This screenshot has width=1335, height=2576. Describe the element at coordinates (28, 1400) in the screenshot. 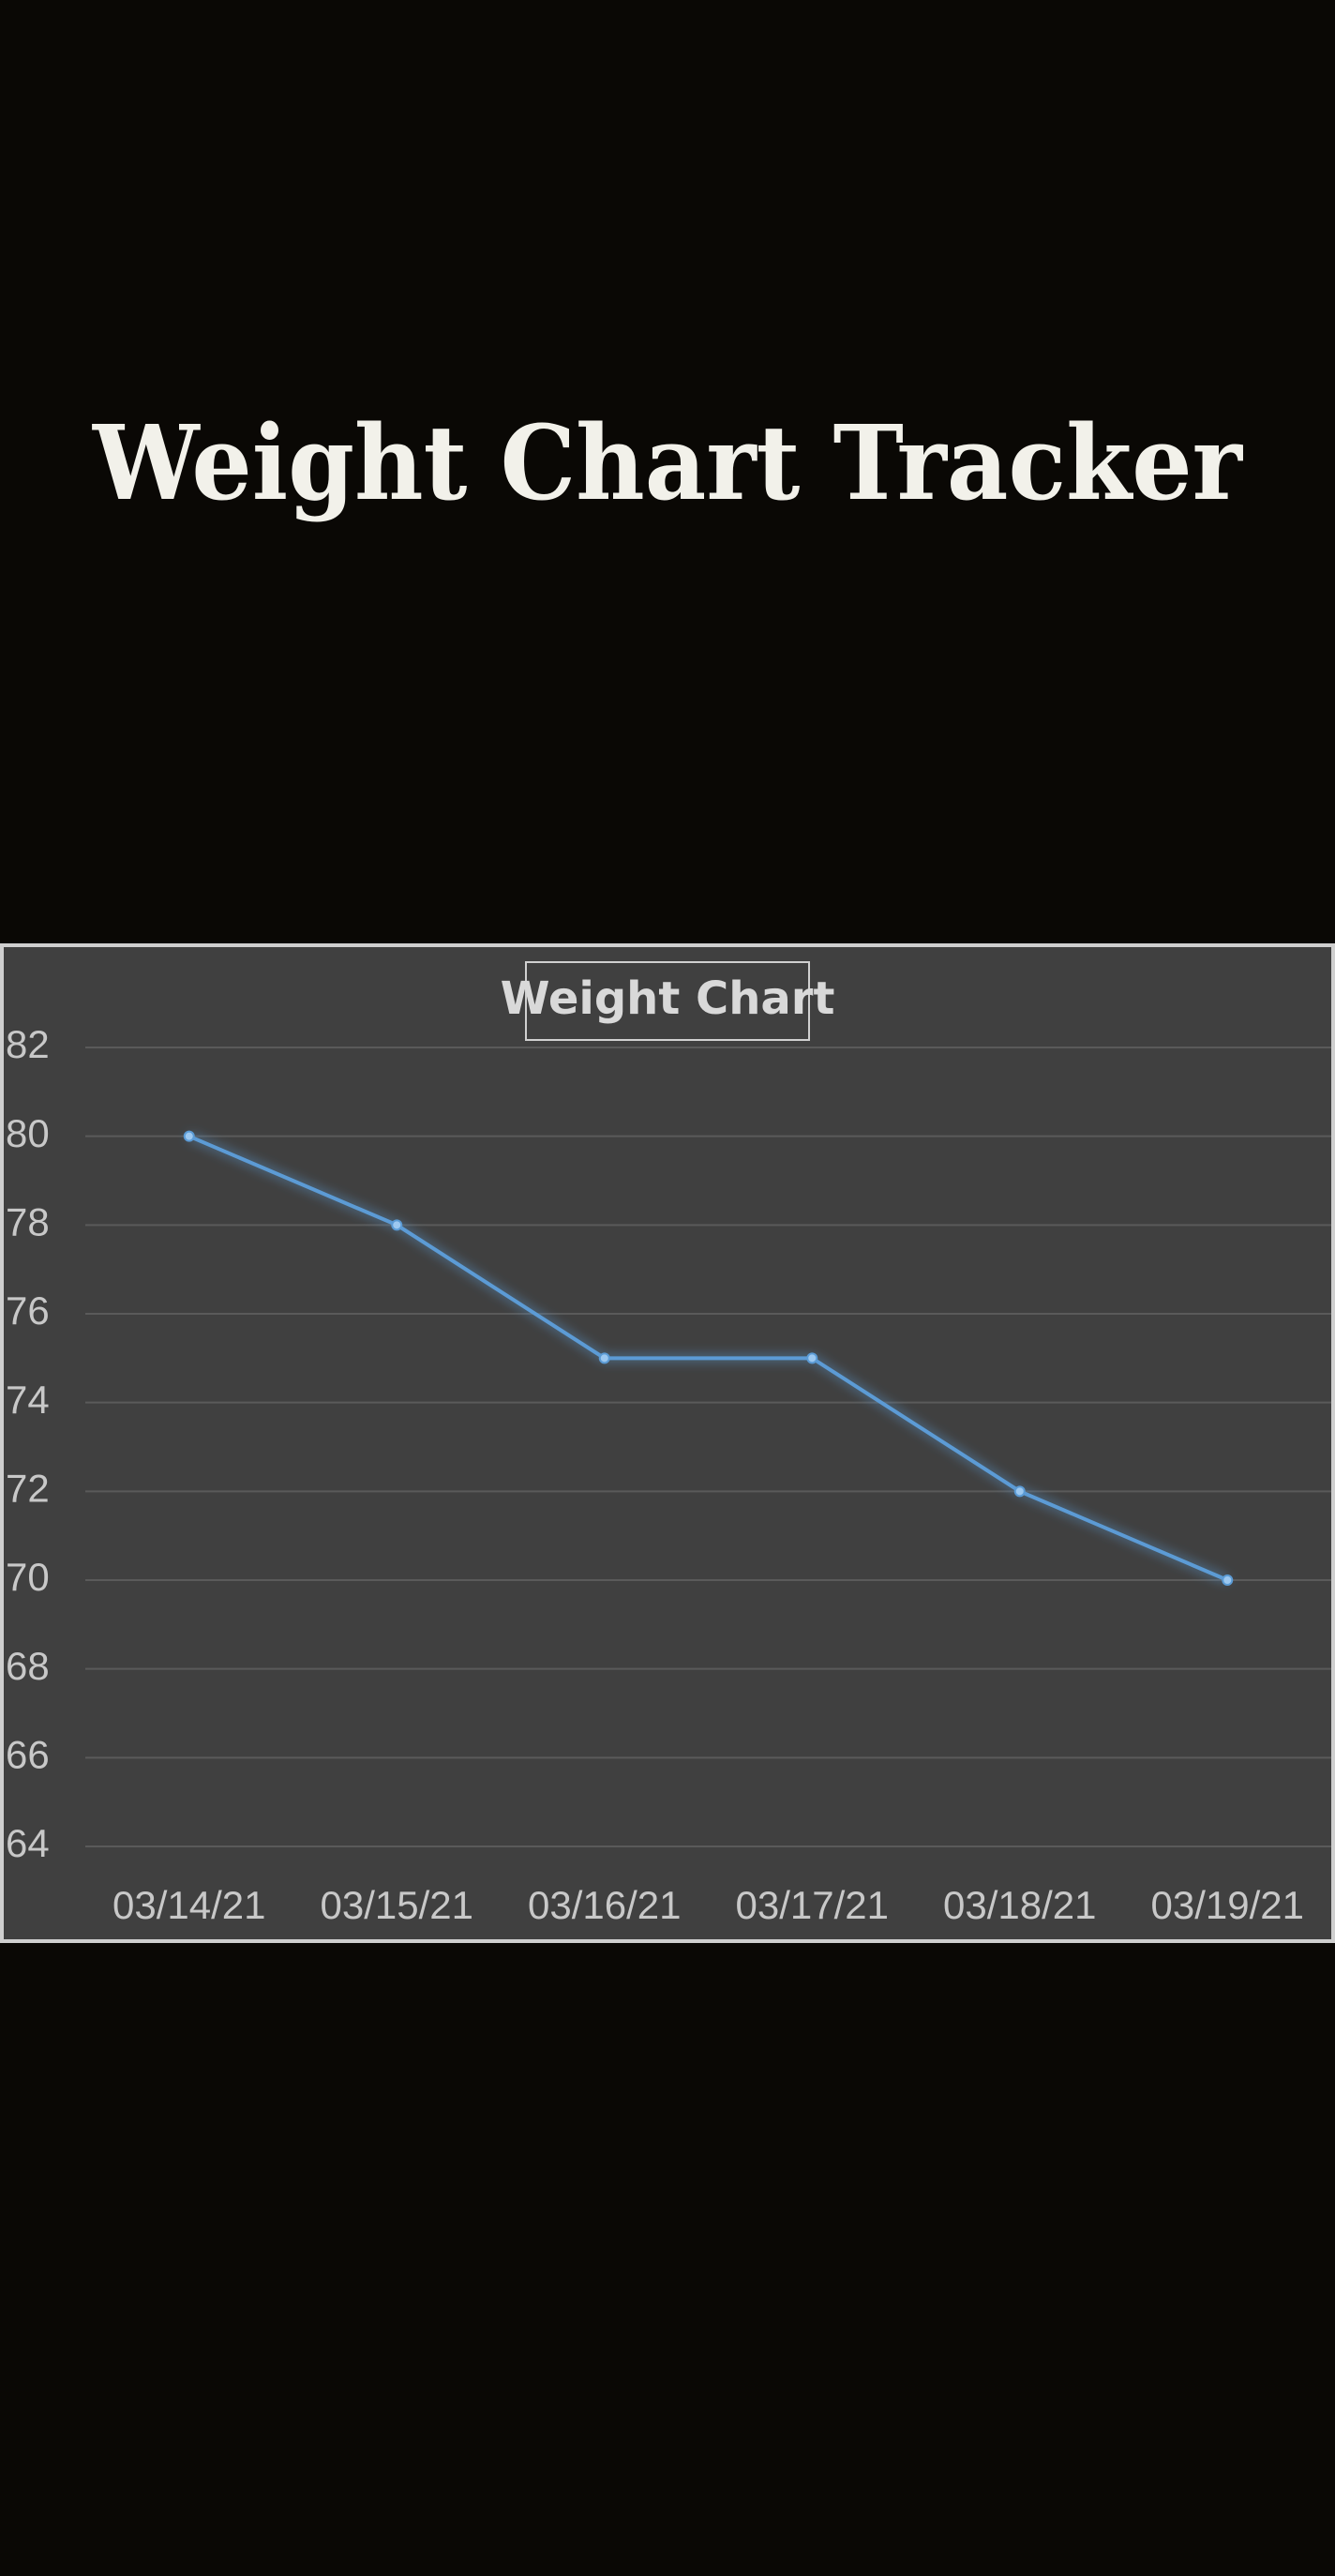

I see `y-tick-label: 74` at that location.